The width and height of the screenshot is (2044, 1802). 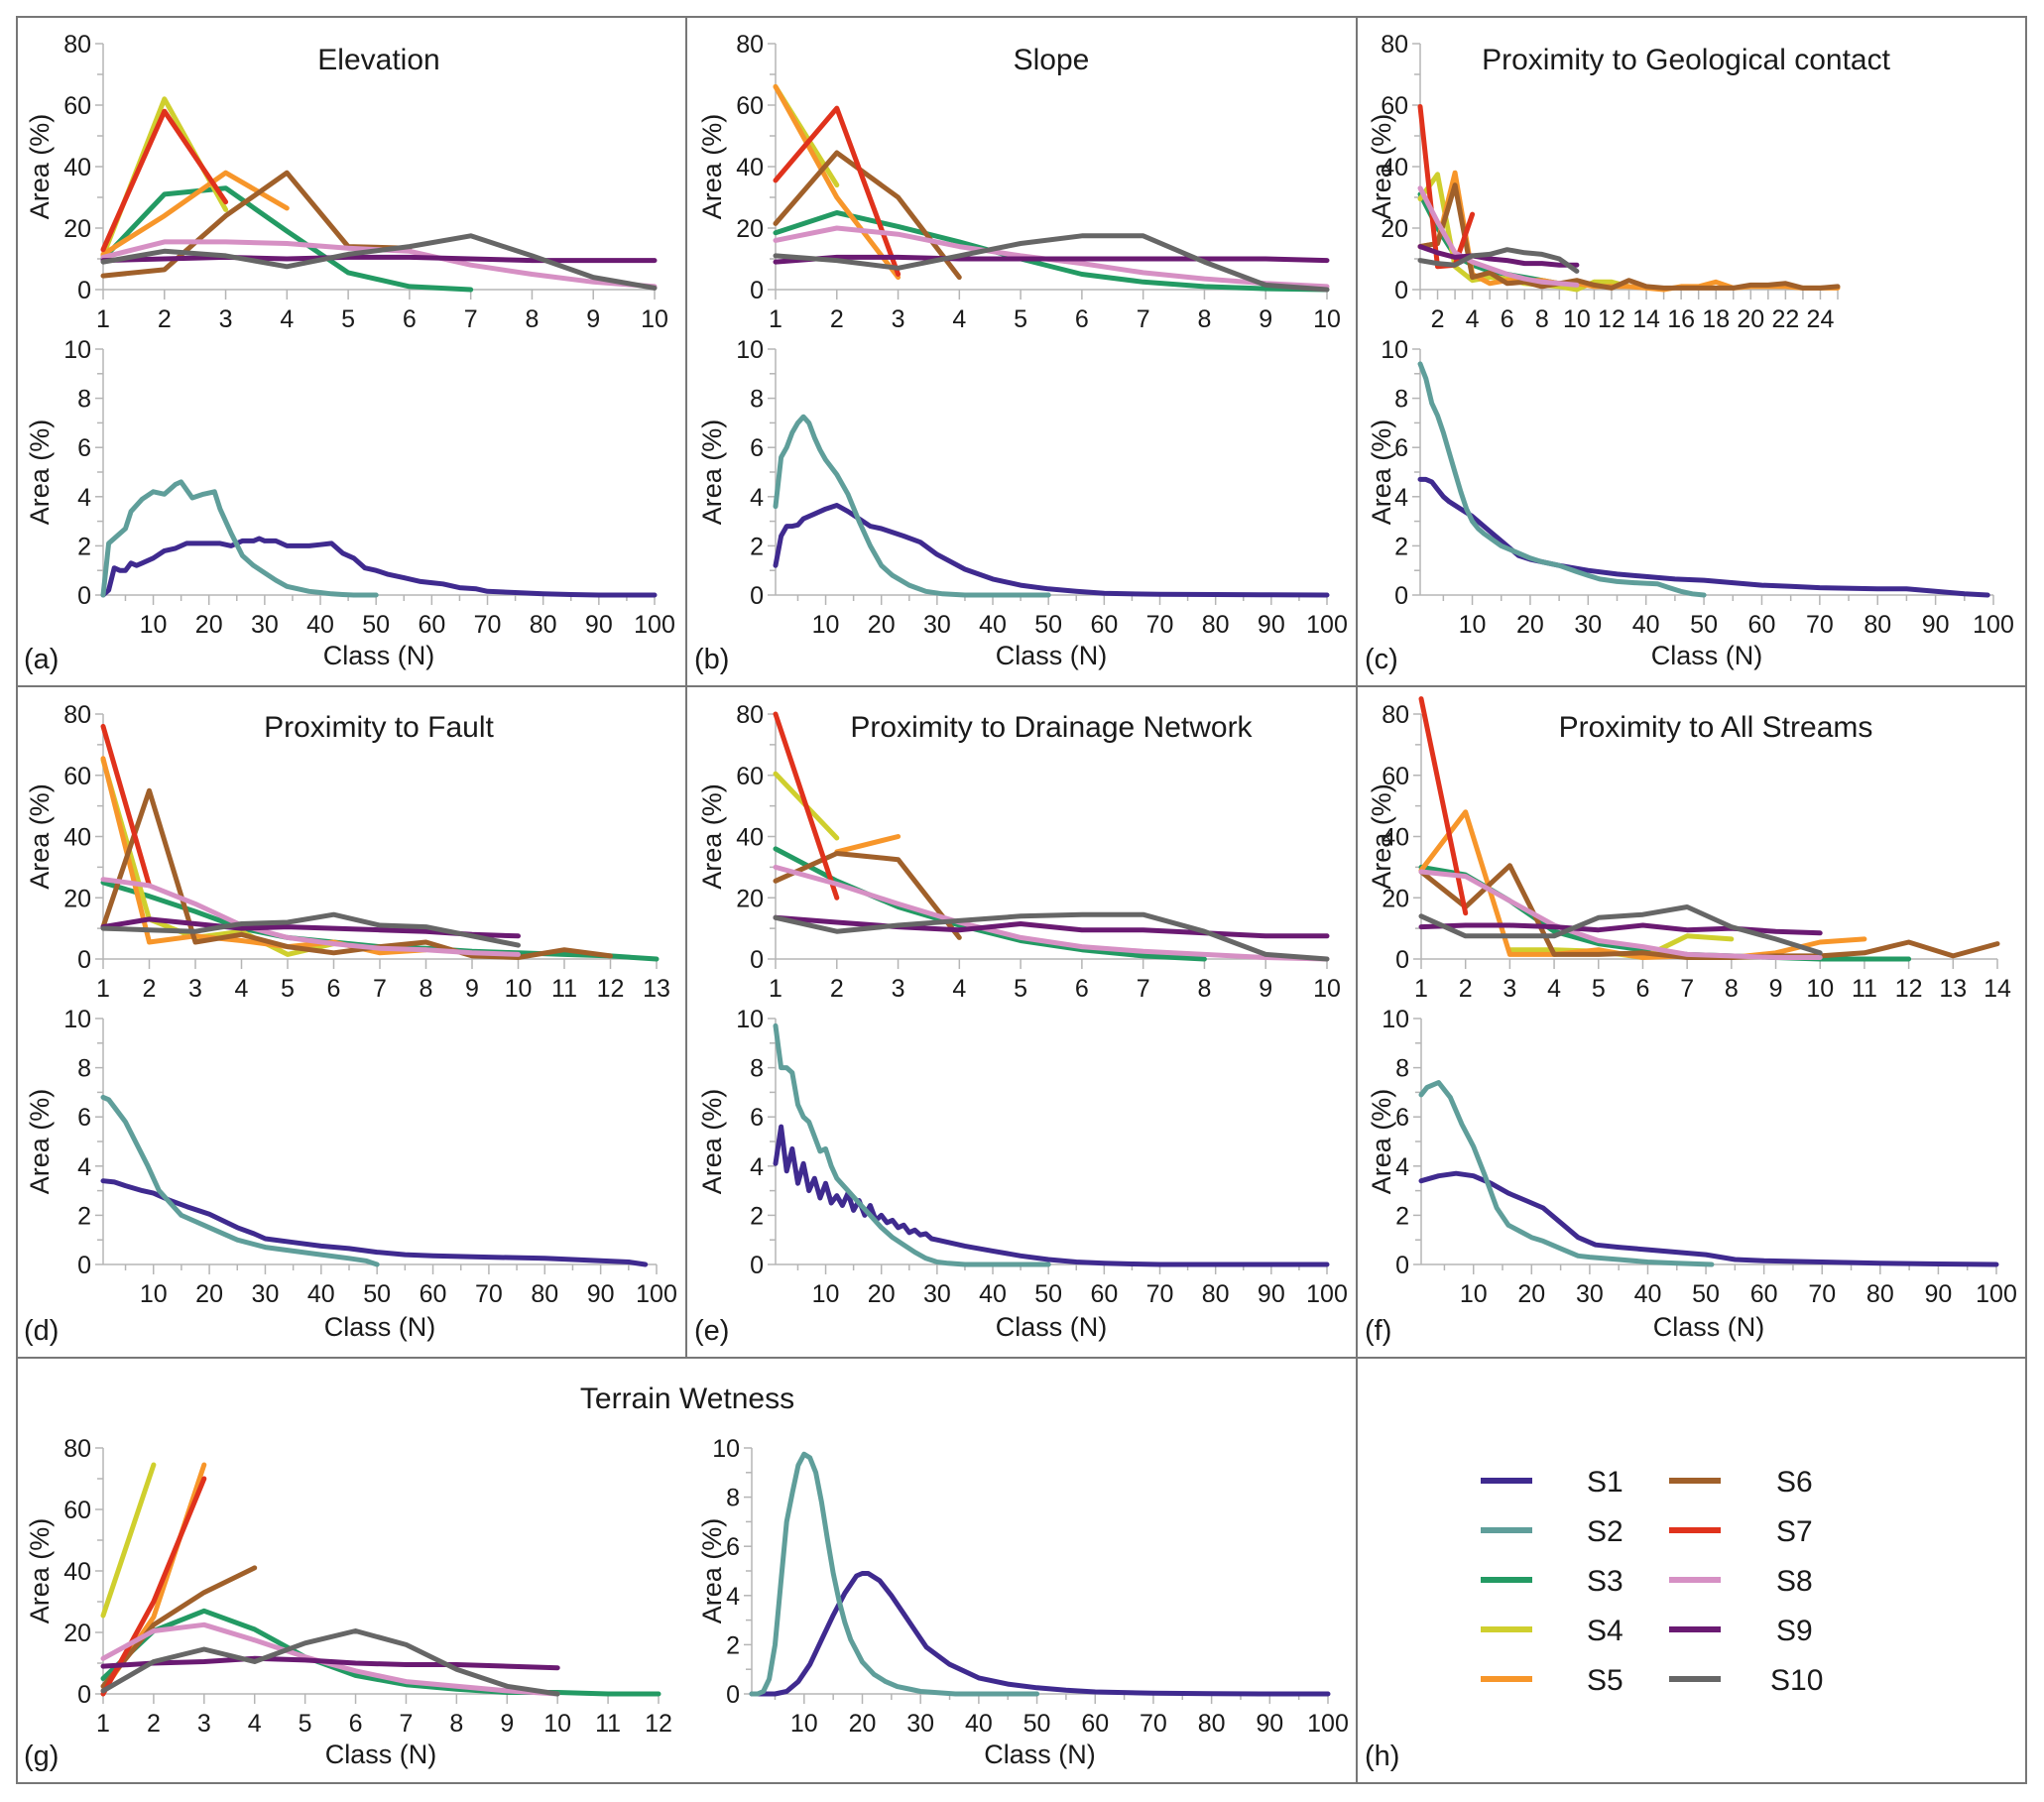 I want to click on x-tick-label: 3, so click(x=204, y=1724).